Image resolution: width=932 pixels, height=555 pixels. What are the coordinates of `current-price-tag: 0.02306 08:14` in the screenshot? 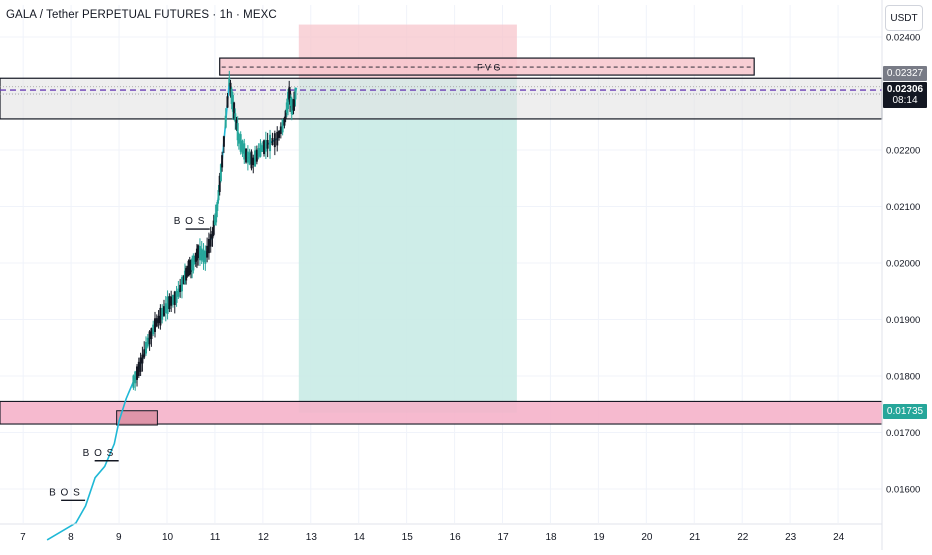 It's located at (905, 95).